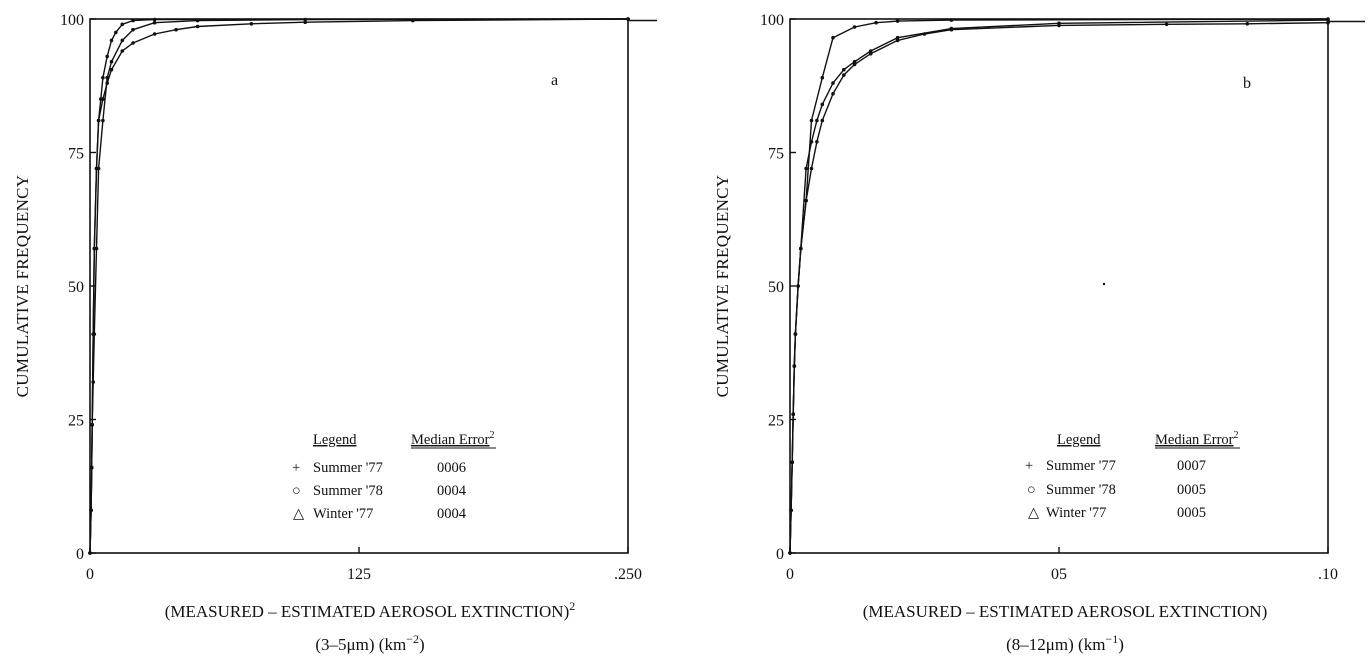 The width and height of the screenshot is (1371, 666). What do you see at coordinates (360, 644) in the screenshot?
I see `x-axis-unit-text: (3–5μm) (km` at bounding box center [360, 644].